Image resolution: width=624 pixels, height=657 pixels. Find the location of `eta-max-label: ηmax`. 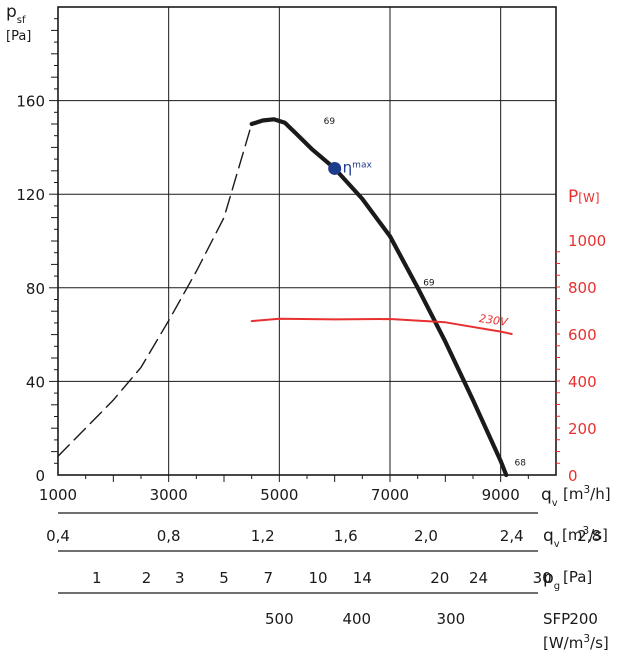

eta-max-label: ηmax is located at coordinates (358, 167).